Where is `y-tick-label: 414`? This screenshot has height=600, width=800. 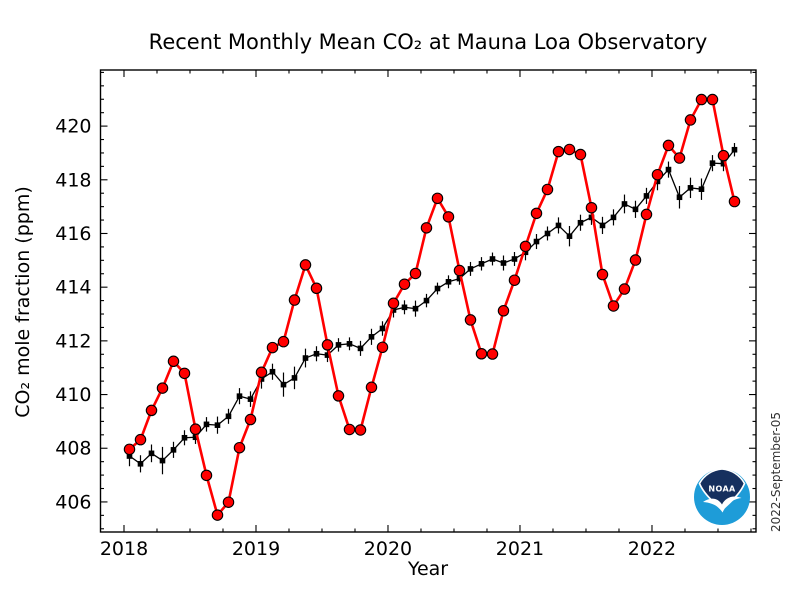
y-tick-label: 414 is located at coordinates (73, 288).